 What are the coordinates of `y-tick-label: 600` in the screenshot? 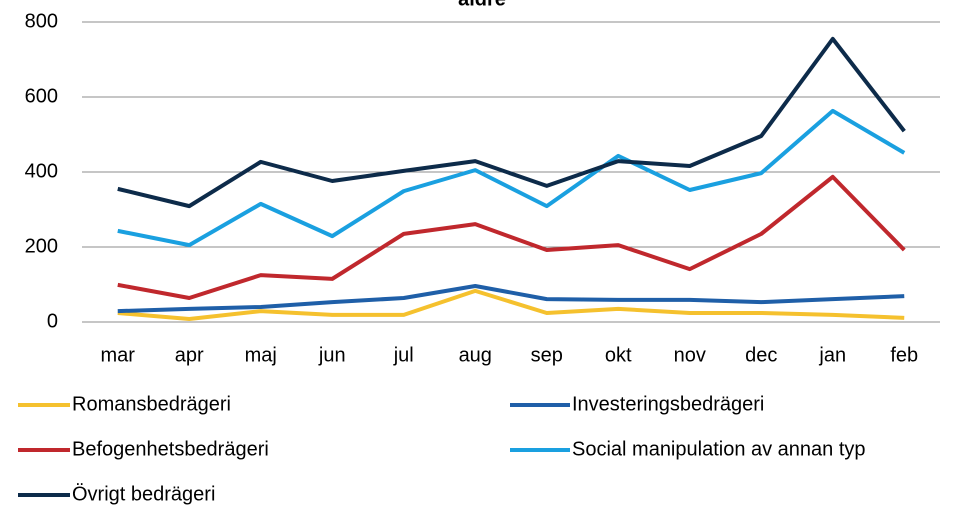 It's located at (41, 96).